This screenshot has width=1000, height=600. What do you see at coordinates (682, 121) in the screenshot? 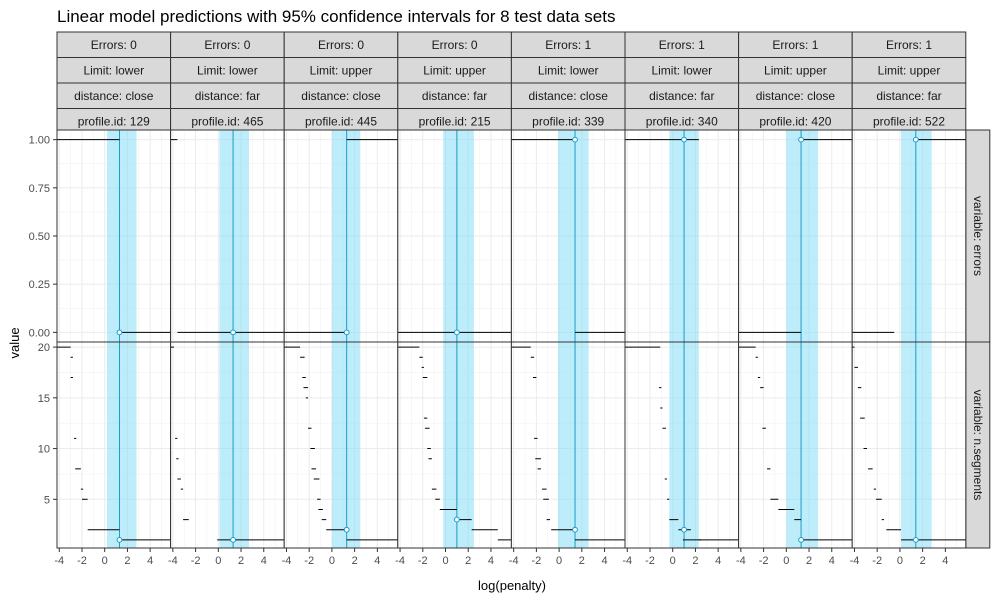
I see `facet-strip-label: profile.id: 340` at bounding box center [682, 121].